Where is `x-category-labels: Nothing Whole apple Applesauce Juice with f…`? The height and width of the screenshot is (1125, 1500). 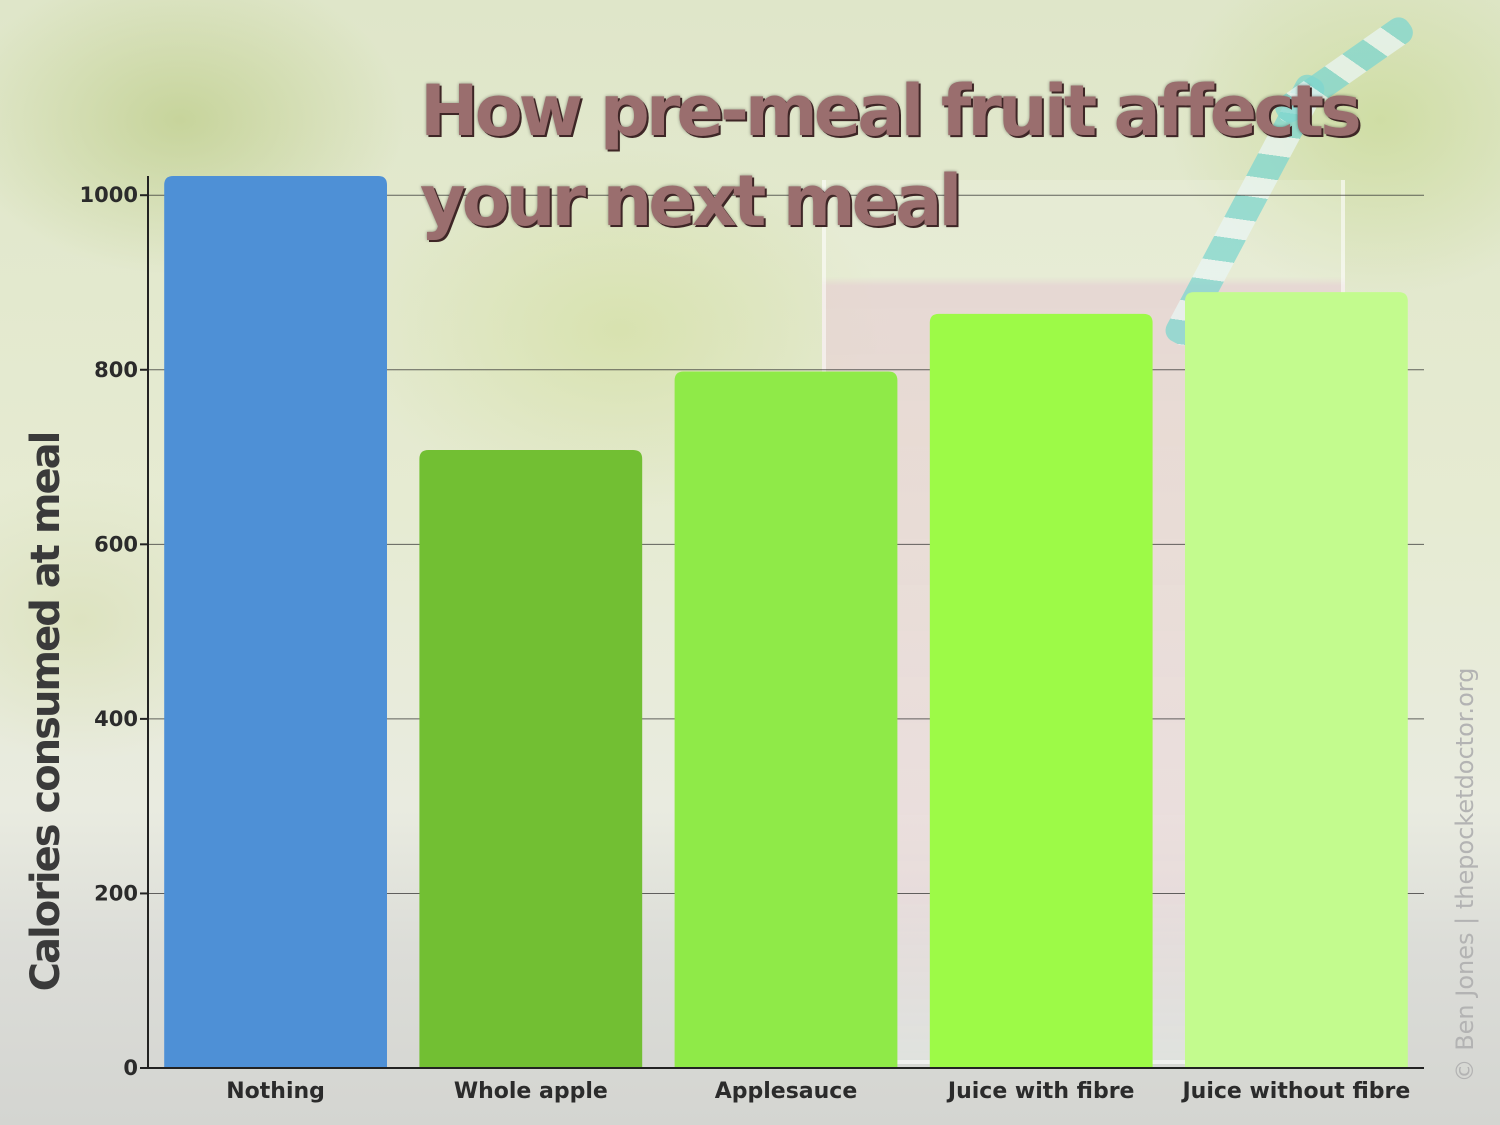
x-category-labels: Nothing Whole apple Applesauce Juice with f… is located at coordinates (818, 1091).